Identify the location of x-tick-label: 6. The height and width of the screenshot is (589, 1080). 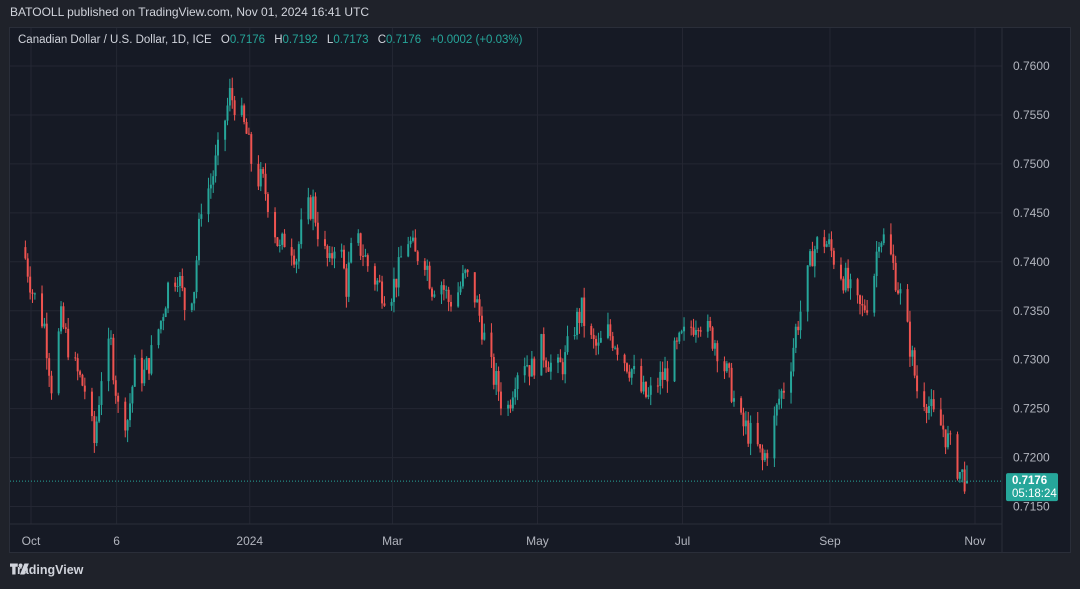
(116, 541).